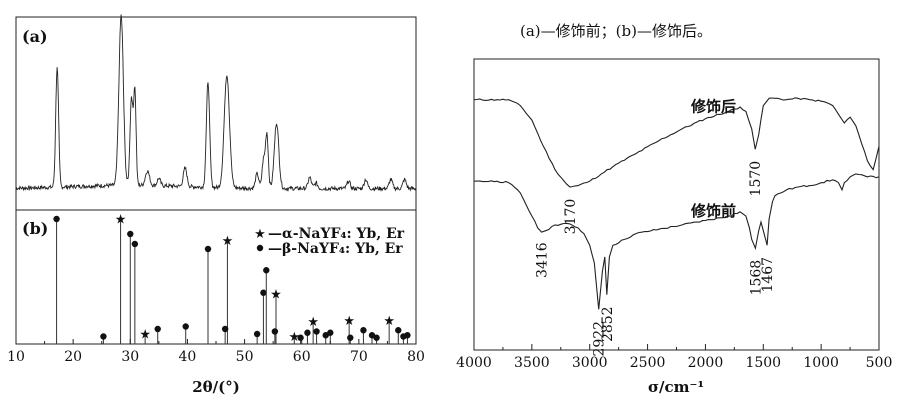  I want to click on figure-caption: (a)—修饰前；(b)—修饰后。, so click(616, 31).